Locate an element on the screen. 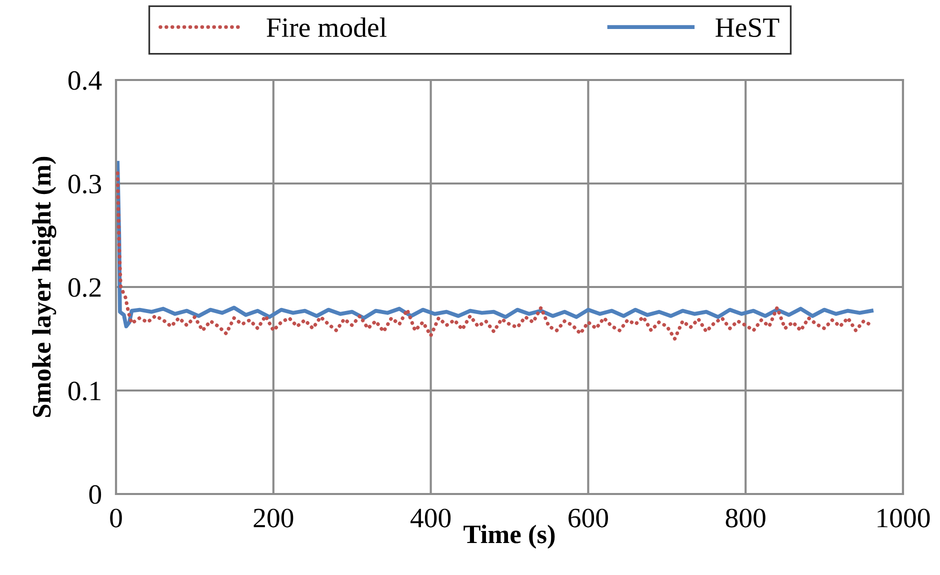 The image size is (940, 575). x-axis-title: Time (s) is located at coordinates (509, 536).